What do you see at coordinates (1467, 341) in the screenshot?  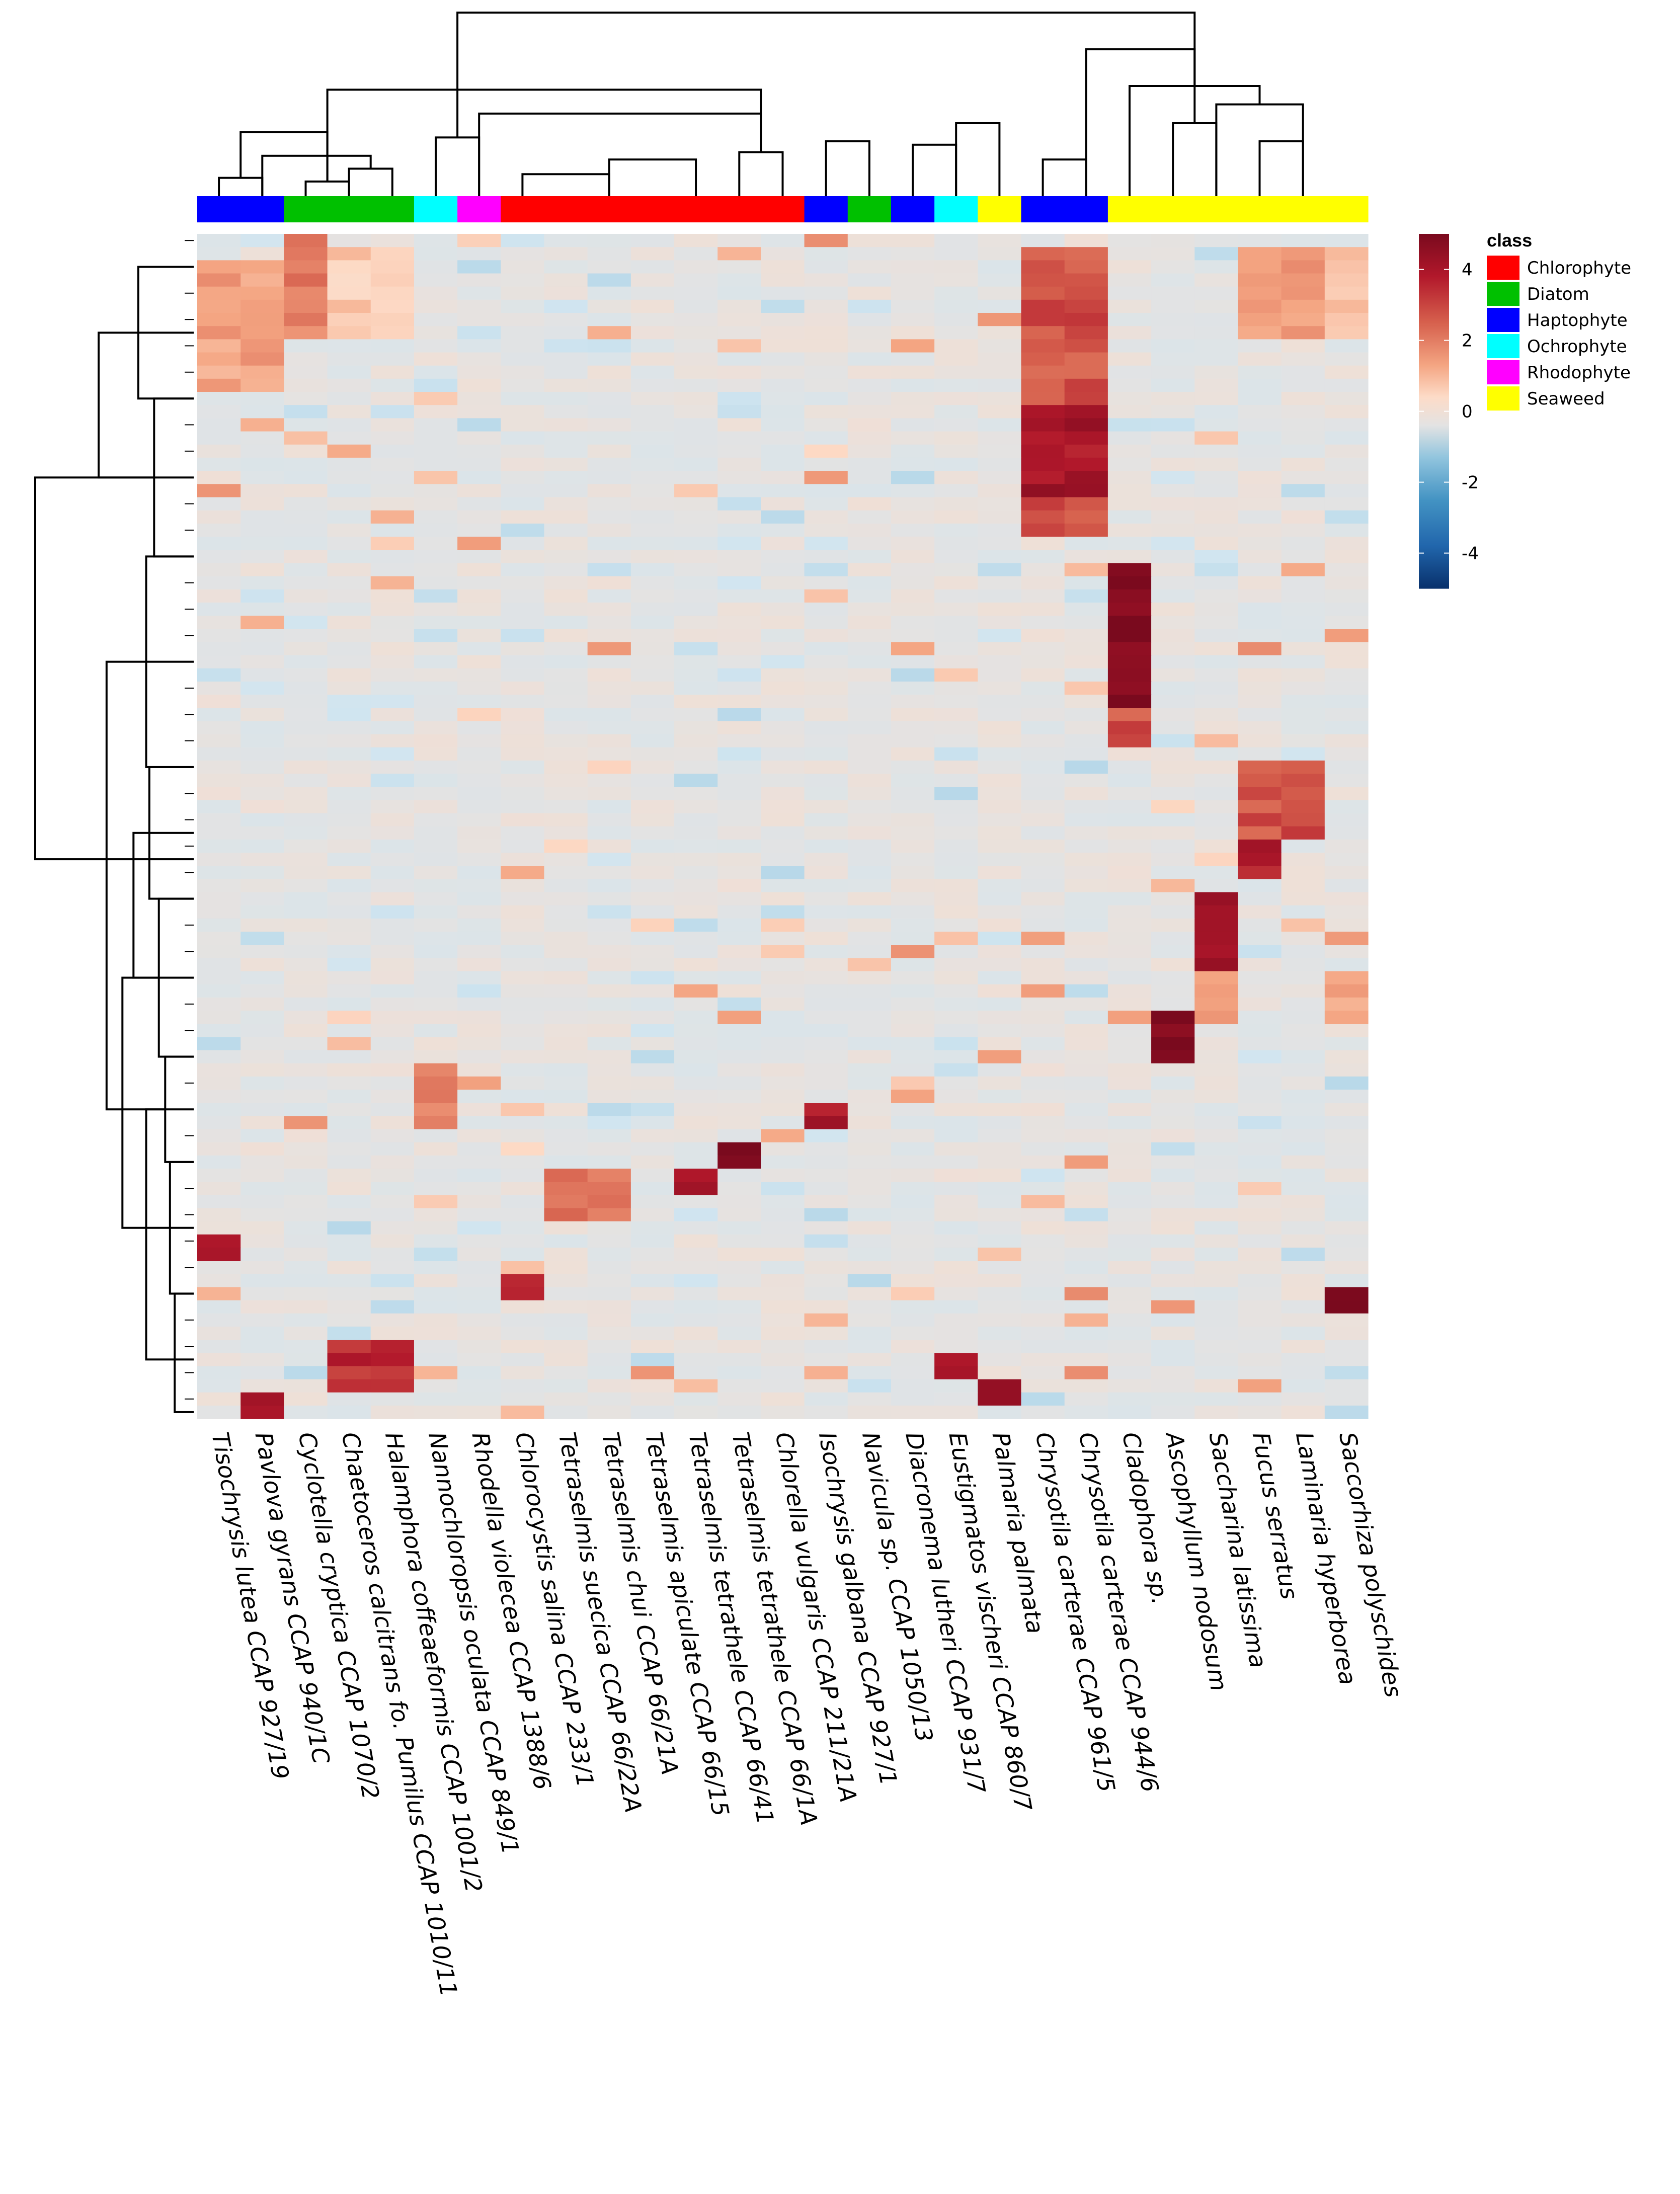 I see `colorbar-tick-label: 2` at bounding box center [1467, 341].